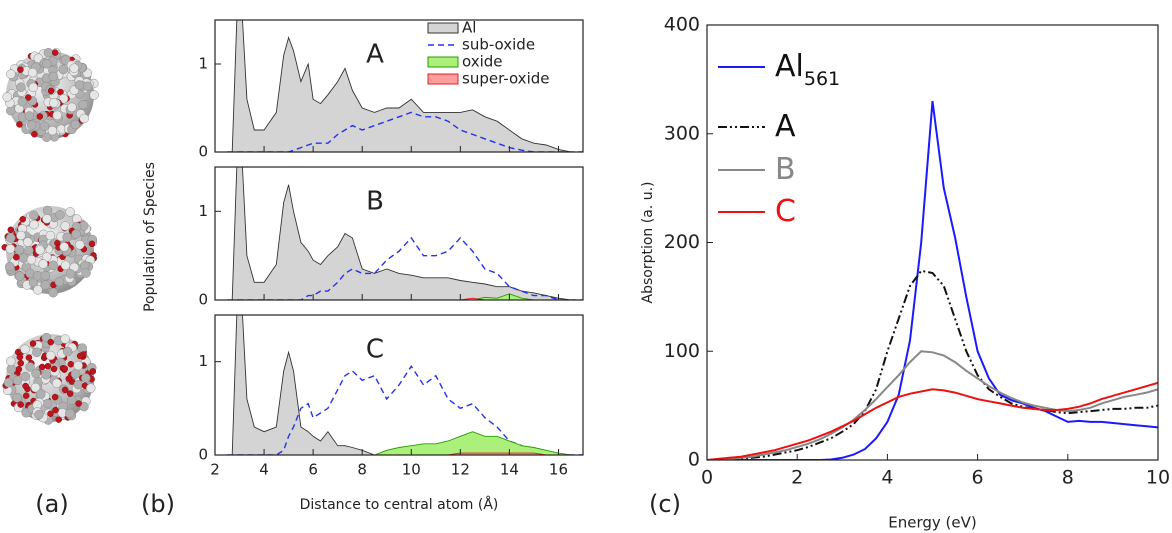 This screenshot has height=533, width=1172. Describe the element at coordinates (203, 211) in the screenshot. I see `y-tick-label: 1` at that location.